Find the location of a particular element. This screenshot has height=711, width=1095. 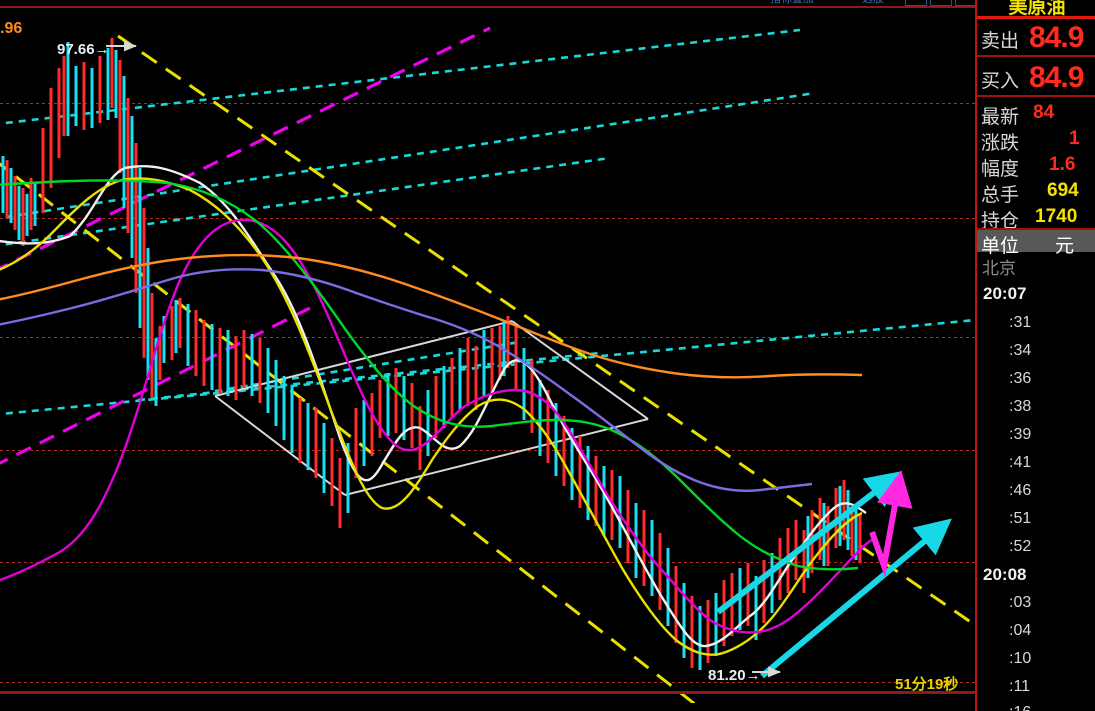

arrow-channel-cyan is located at coordinates (834, 575).